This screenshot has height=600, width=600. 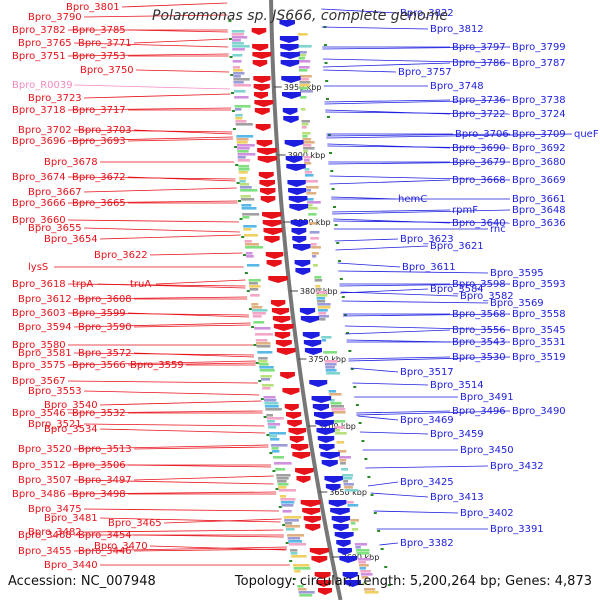 What do you see at coordinates (55, 98) in the screenshot?
I see `left-gene-label: Bpro_3723` at bounding box center [55, 98].